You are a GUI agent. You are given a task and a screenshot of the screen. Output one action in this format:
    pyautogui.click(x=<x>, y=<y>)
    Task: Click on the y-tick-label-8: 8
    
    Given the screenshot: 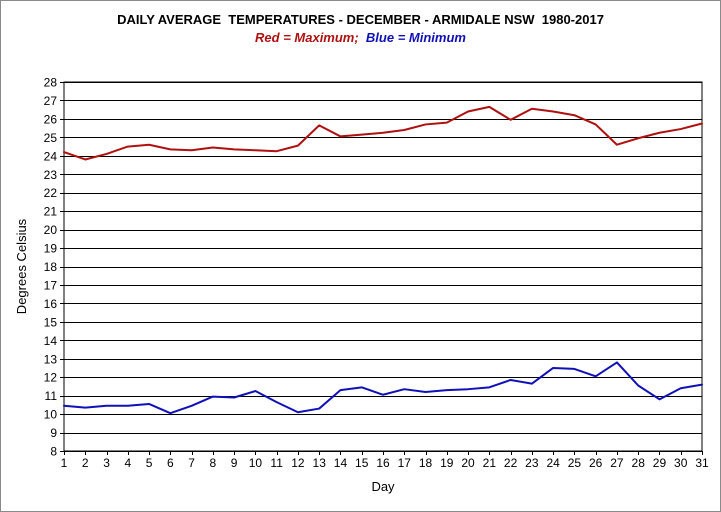 What is the action you would take?
    pyautogui.click(x=53, y=452)
    